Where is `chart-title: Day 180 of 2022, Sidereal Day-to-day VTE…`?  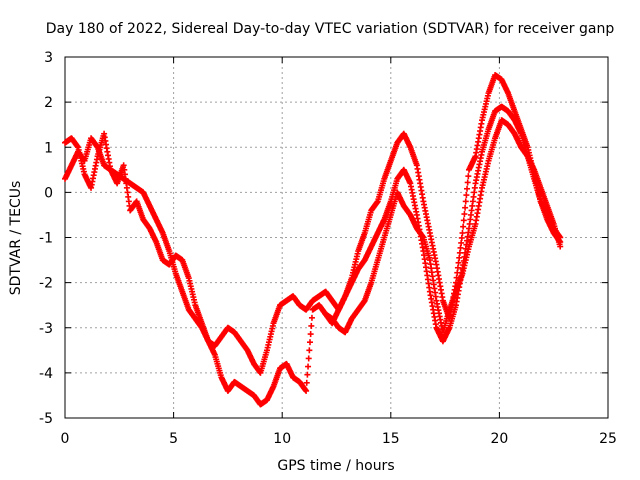
chart-title: Day 180 of 2022, Sidereal Day-to-day VTE… is located at coordinates (330, 29).